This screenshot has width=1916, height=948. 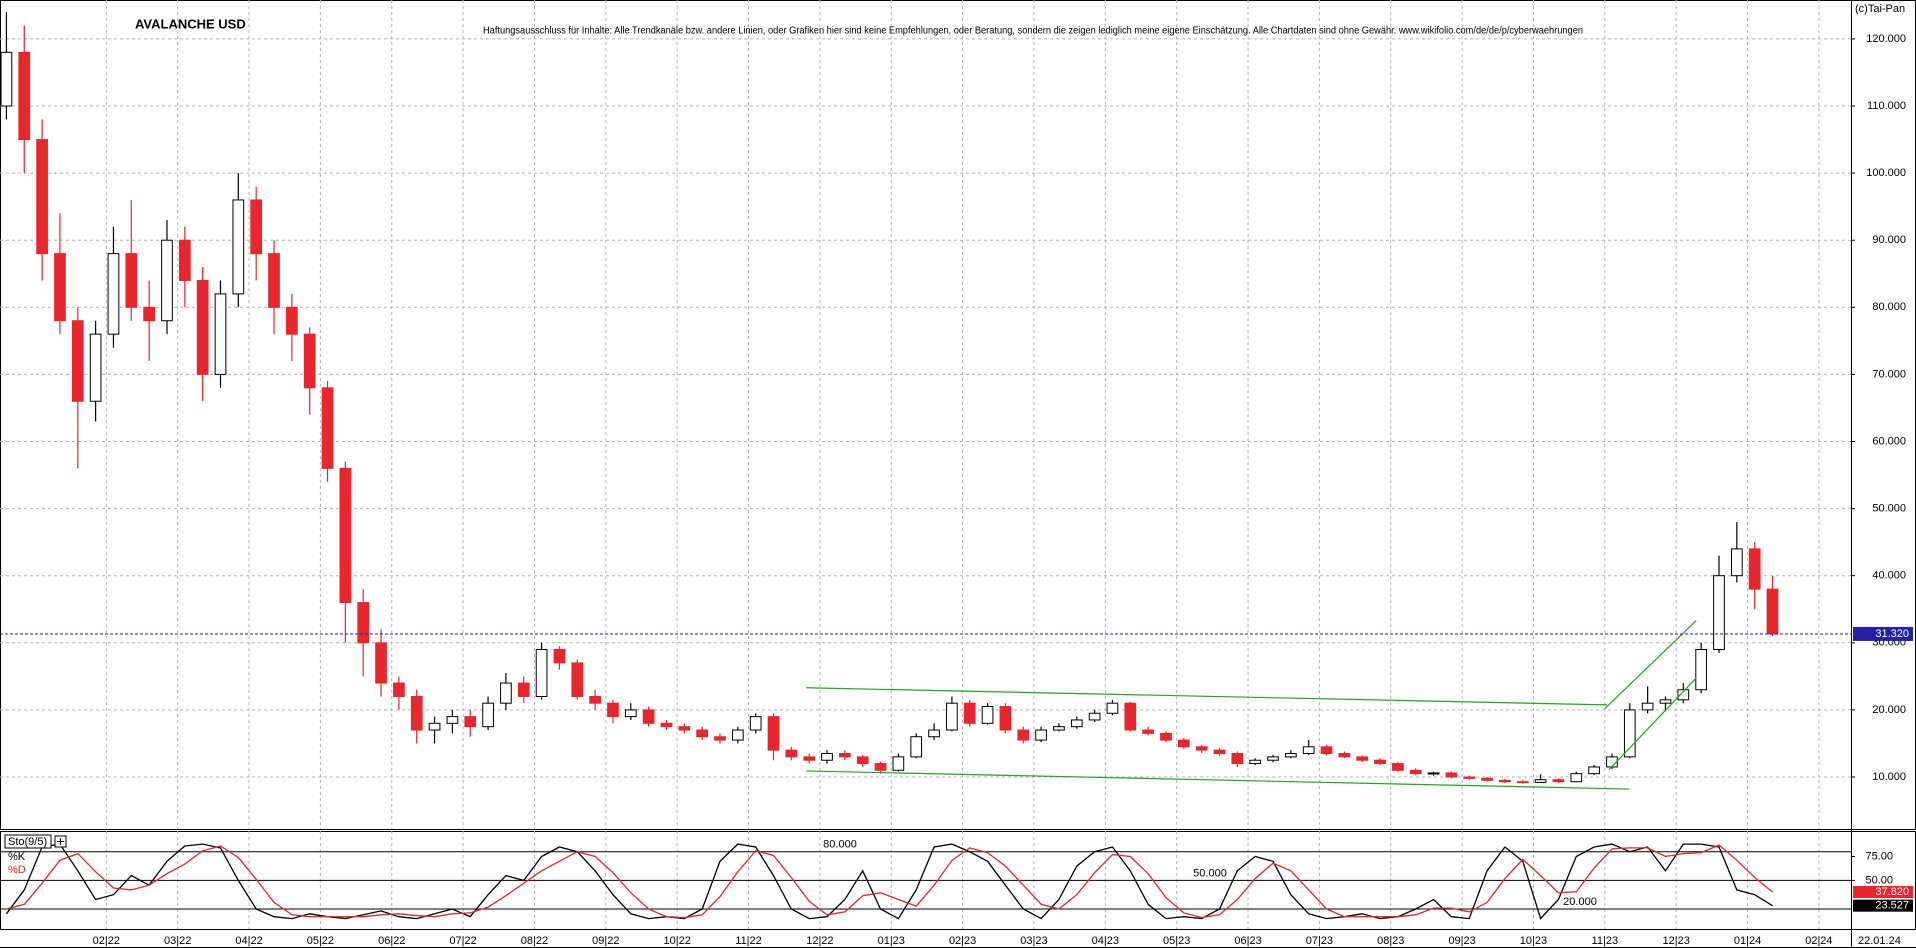 I want to click on y-tick-label: 60.000, so click(x=1889, y=441).